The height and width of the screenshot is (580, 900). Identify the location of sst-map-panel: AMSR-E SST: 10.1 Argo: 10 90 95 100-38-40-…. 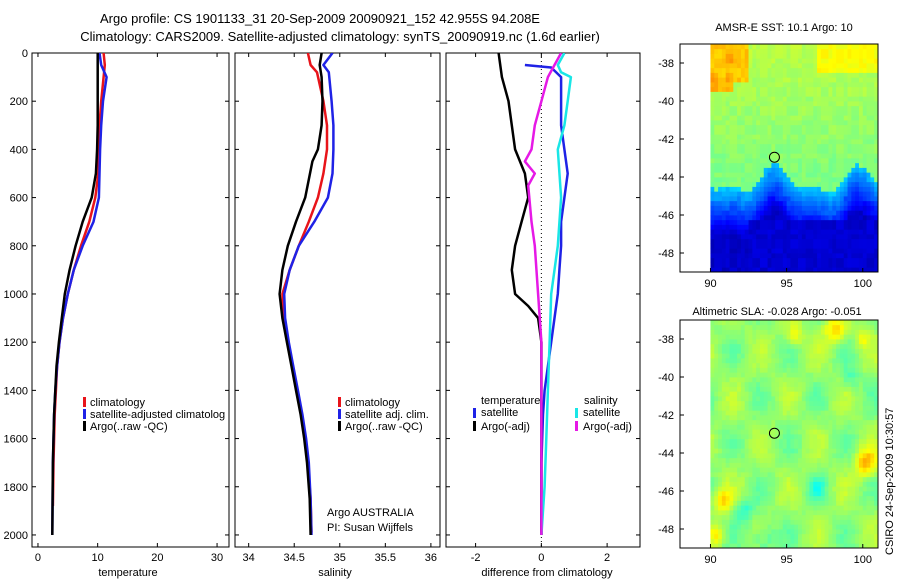
(768, 156).